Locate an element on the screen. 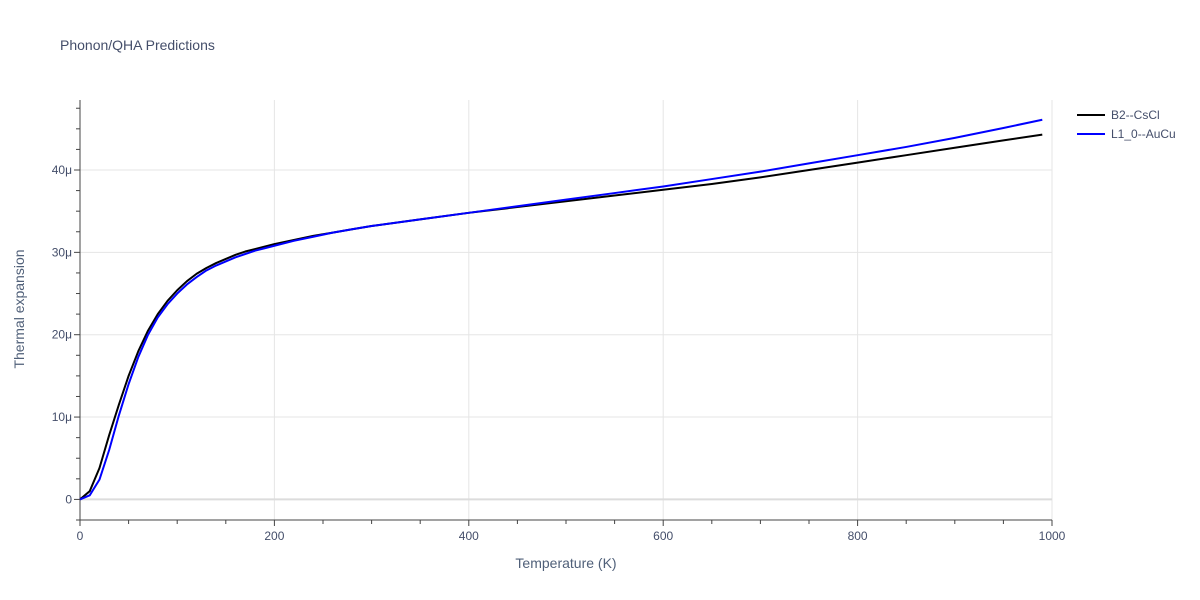  x-axis-title: Temperature (K) is located at coordinates (565, 563).